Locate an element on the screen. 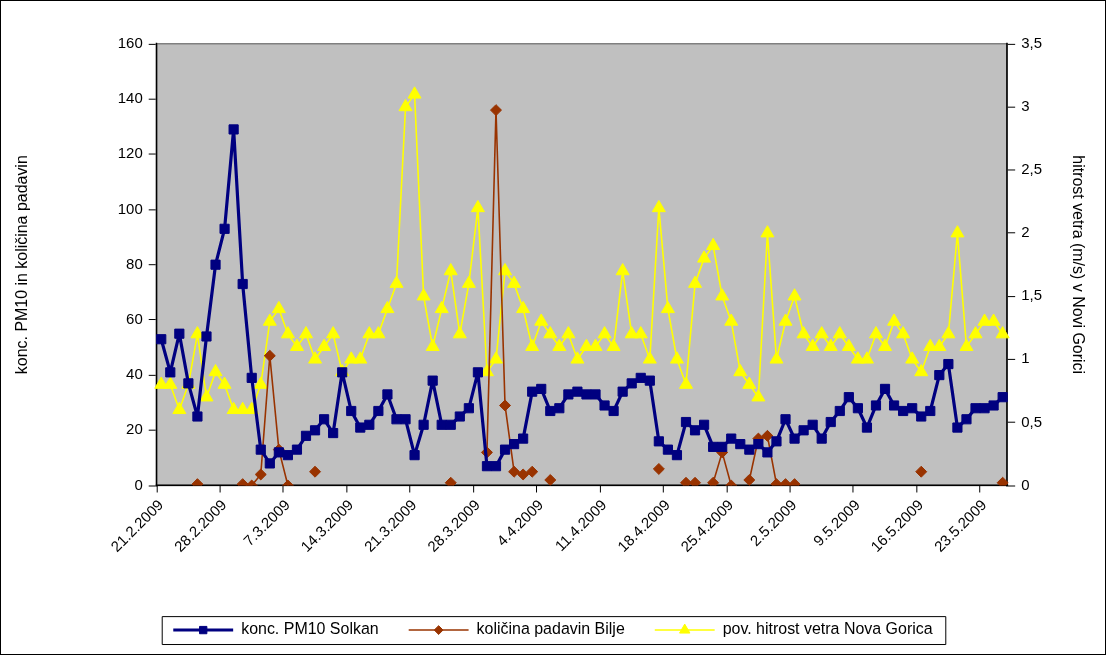 This screenshot has width=1108, height=657. y-axis-title: konc. PM10 in količina padavin is located at coordinates (21, 265).